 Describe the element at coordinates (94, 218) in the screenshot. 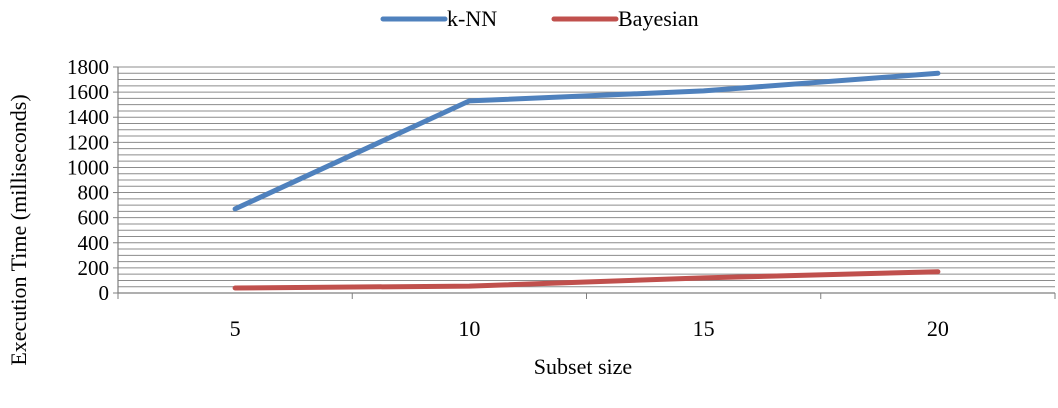

I see `y-tick-label: 600` at that location.